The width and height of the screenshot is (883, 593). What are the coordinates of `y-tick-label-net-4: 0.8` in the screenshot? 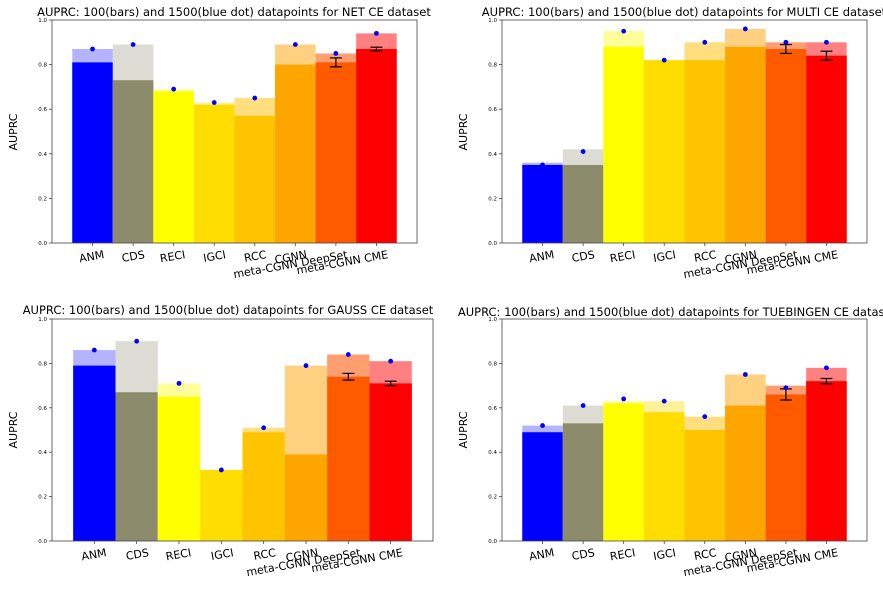 It's located at (42, 66).